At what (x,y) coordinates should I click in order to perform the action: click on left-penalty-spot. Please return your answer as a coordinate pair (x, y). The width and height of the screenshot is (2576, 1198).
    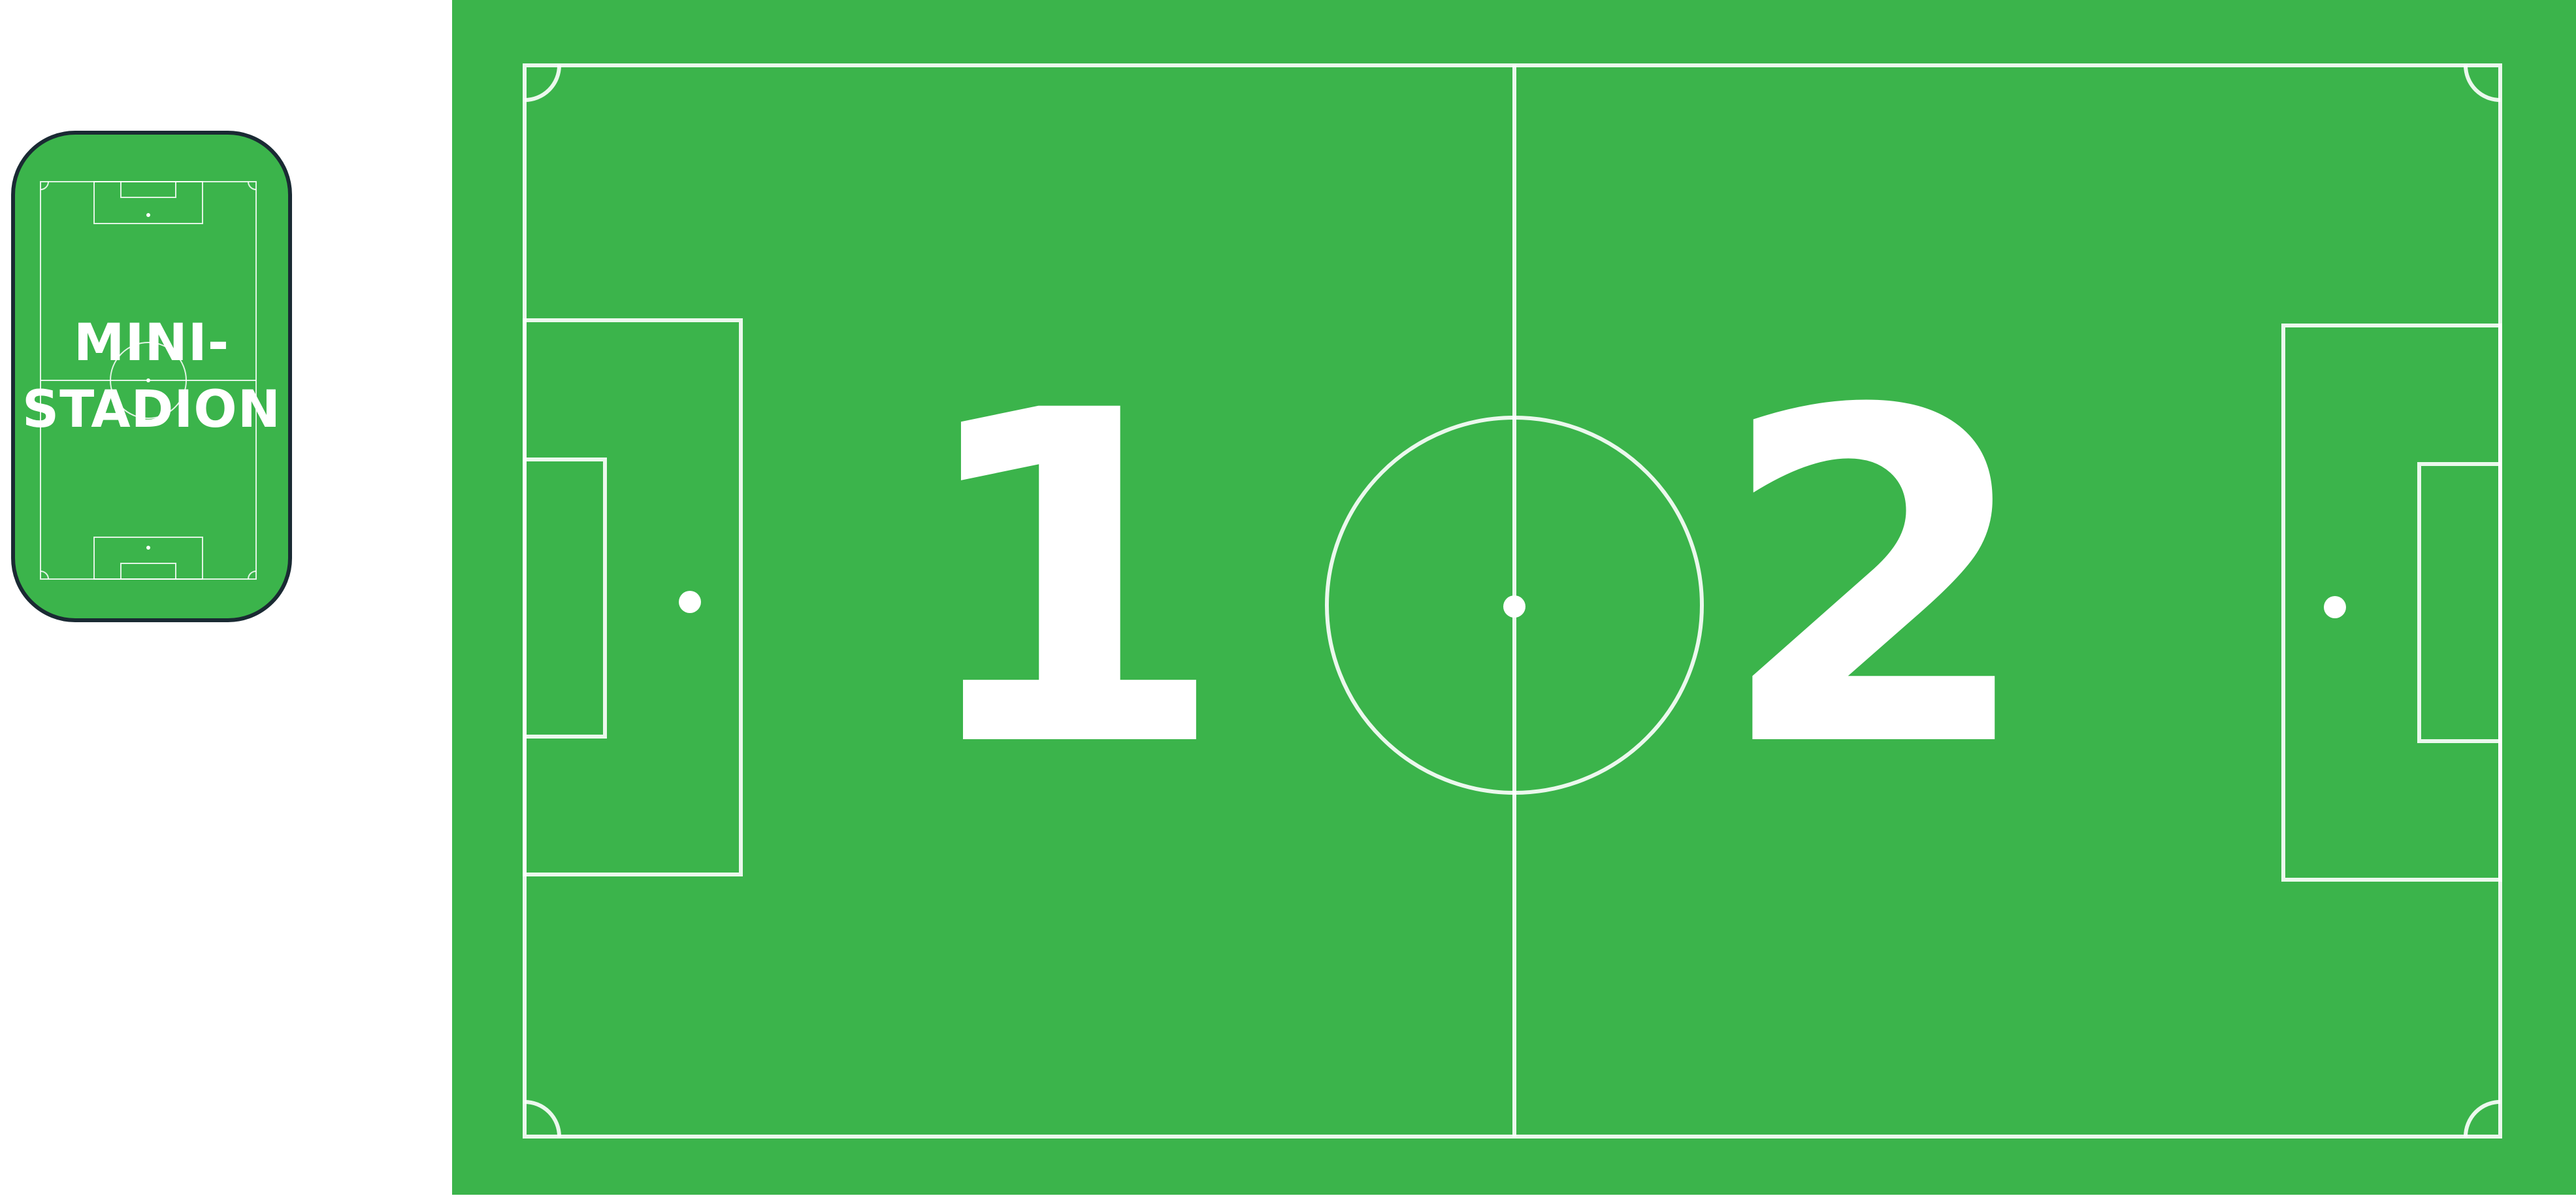
    Looking at the image, I should click on (690, 602).